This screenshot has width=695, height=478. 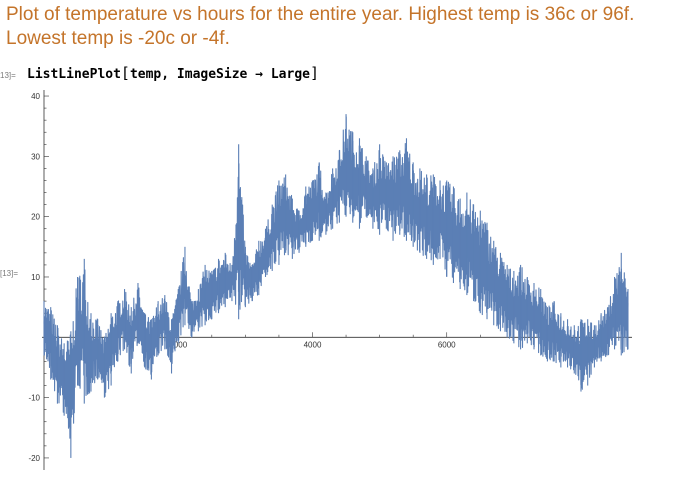 I want to click on y-tick-label: 30, so click(x=35, y=156).